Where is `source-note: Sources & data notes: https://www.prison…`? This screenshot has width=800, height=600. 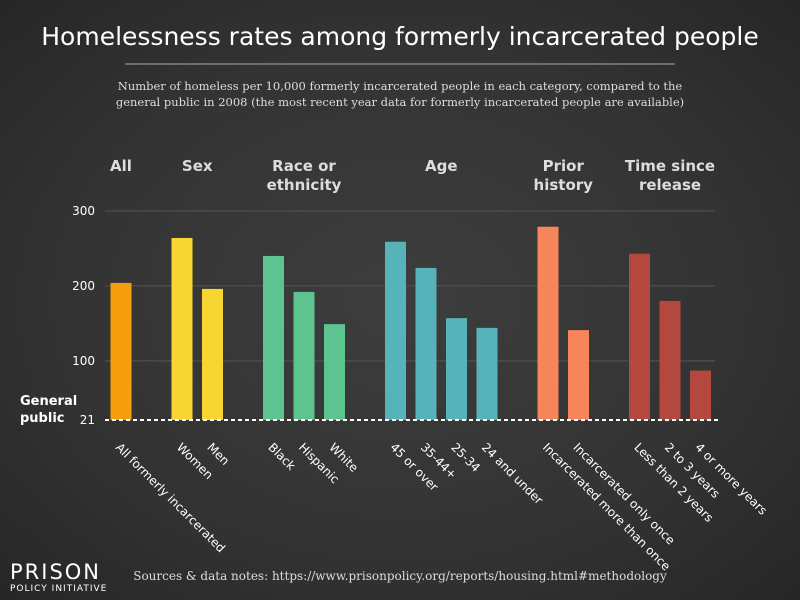 source-note: Sources & data notes: https://www.prison… is located at coordinates (400, 576).